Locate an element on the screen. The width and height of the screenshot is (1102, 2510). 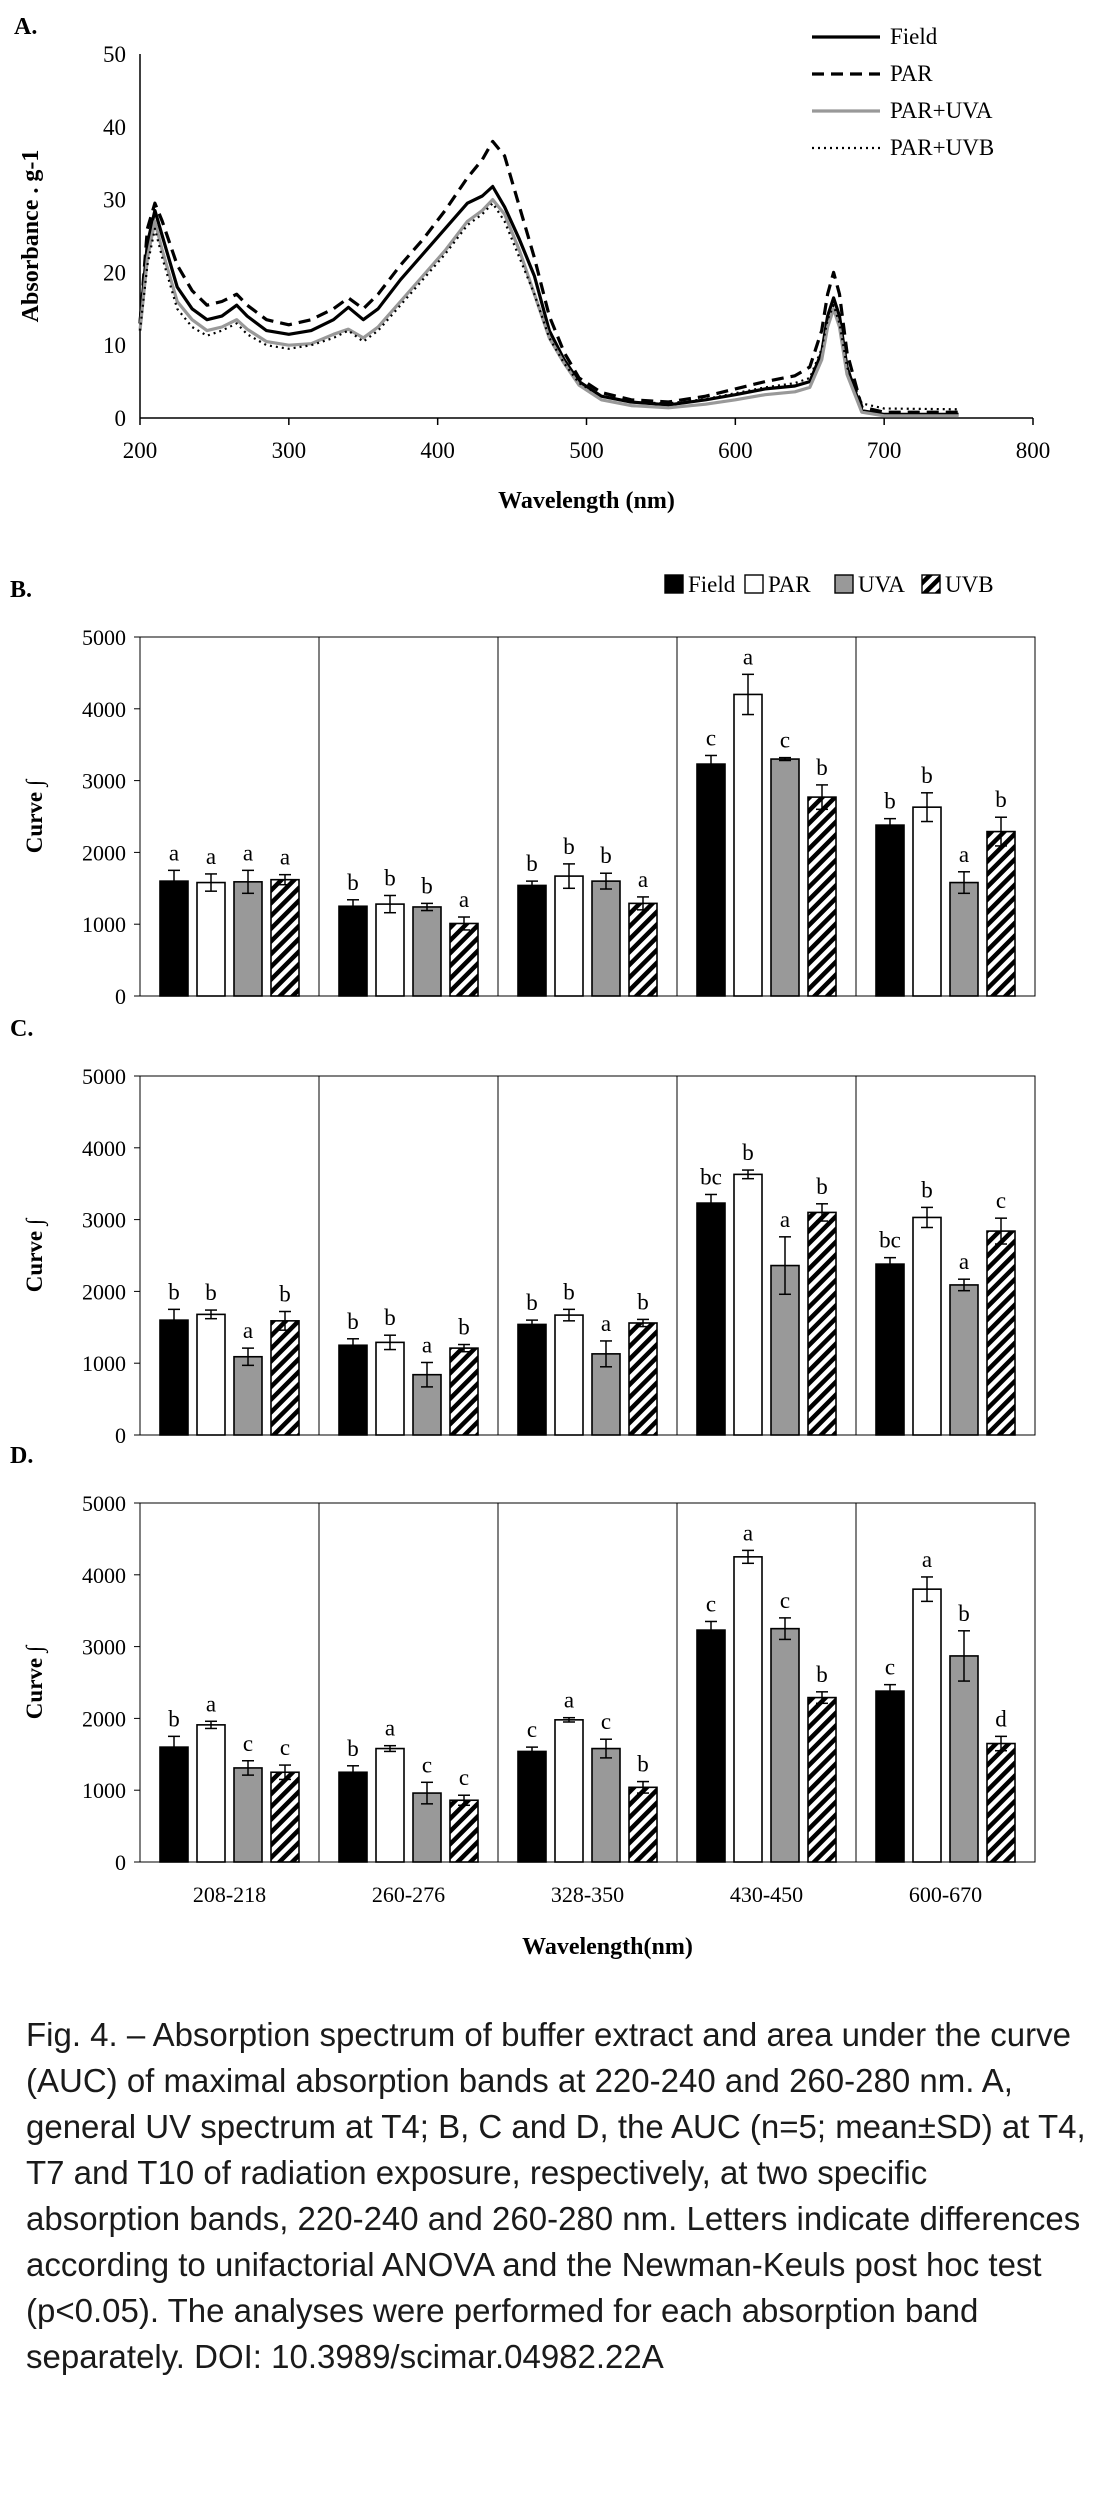
x-tick-label: 430-450 is located at coordinates (766, 1894).